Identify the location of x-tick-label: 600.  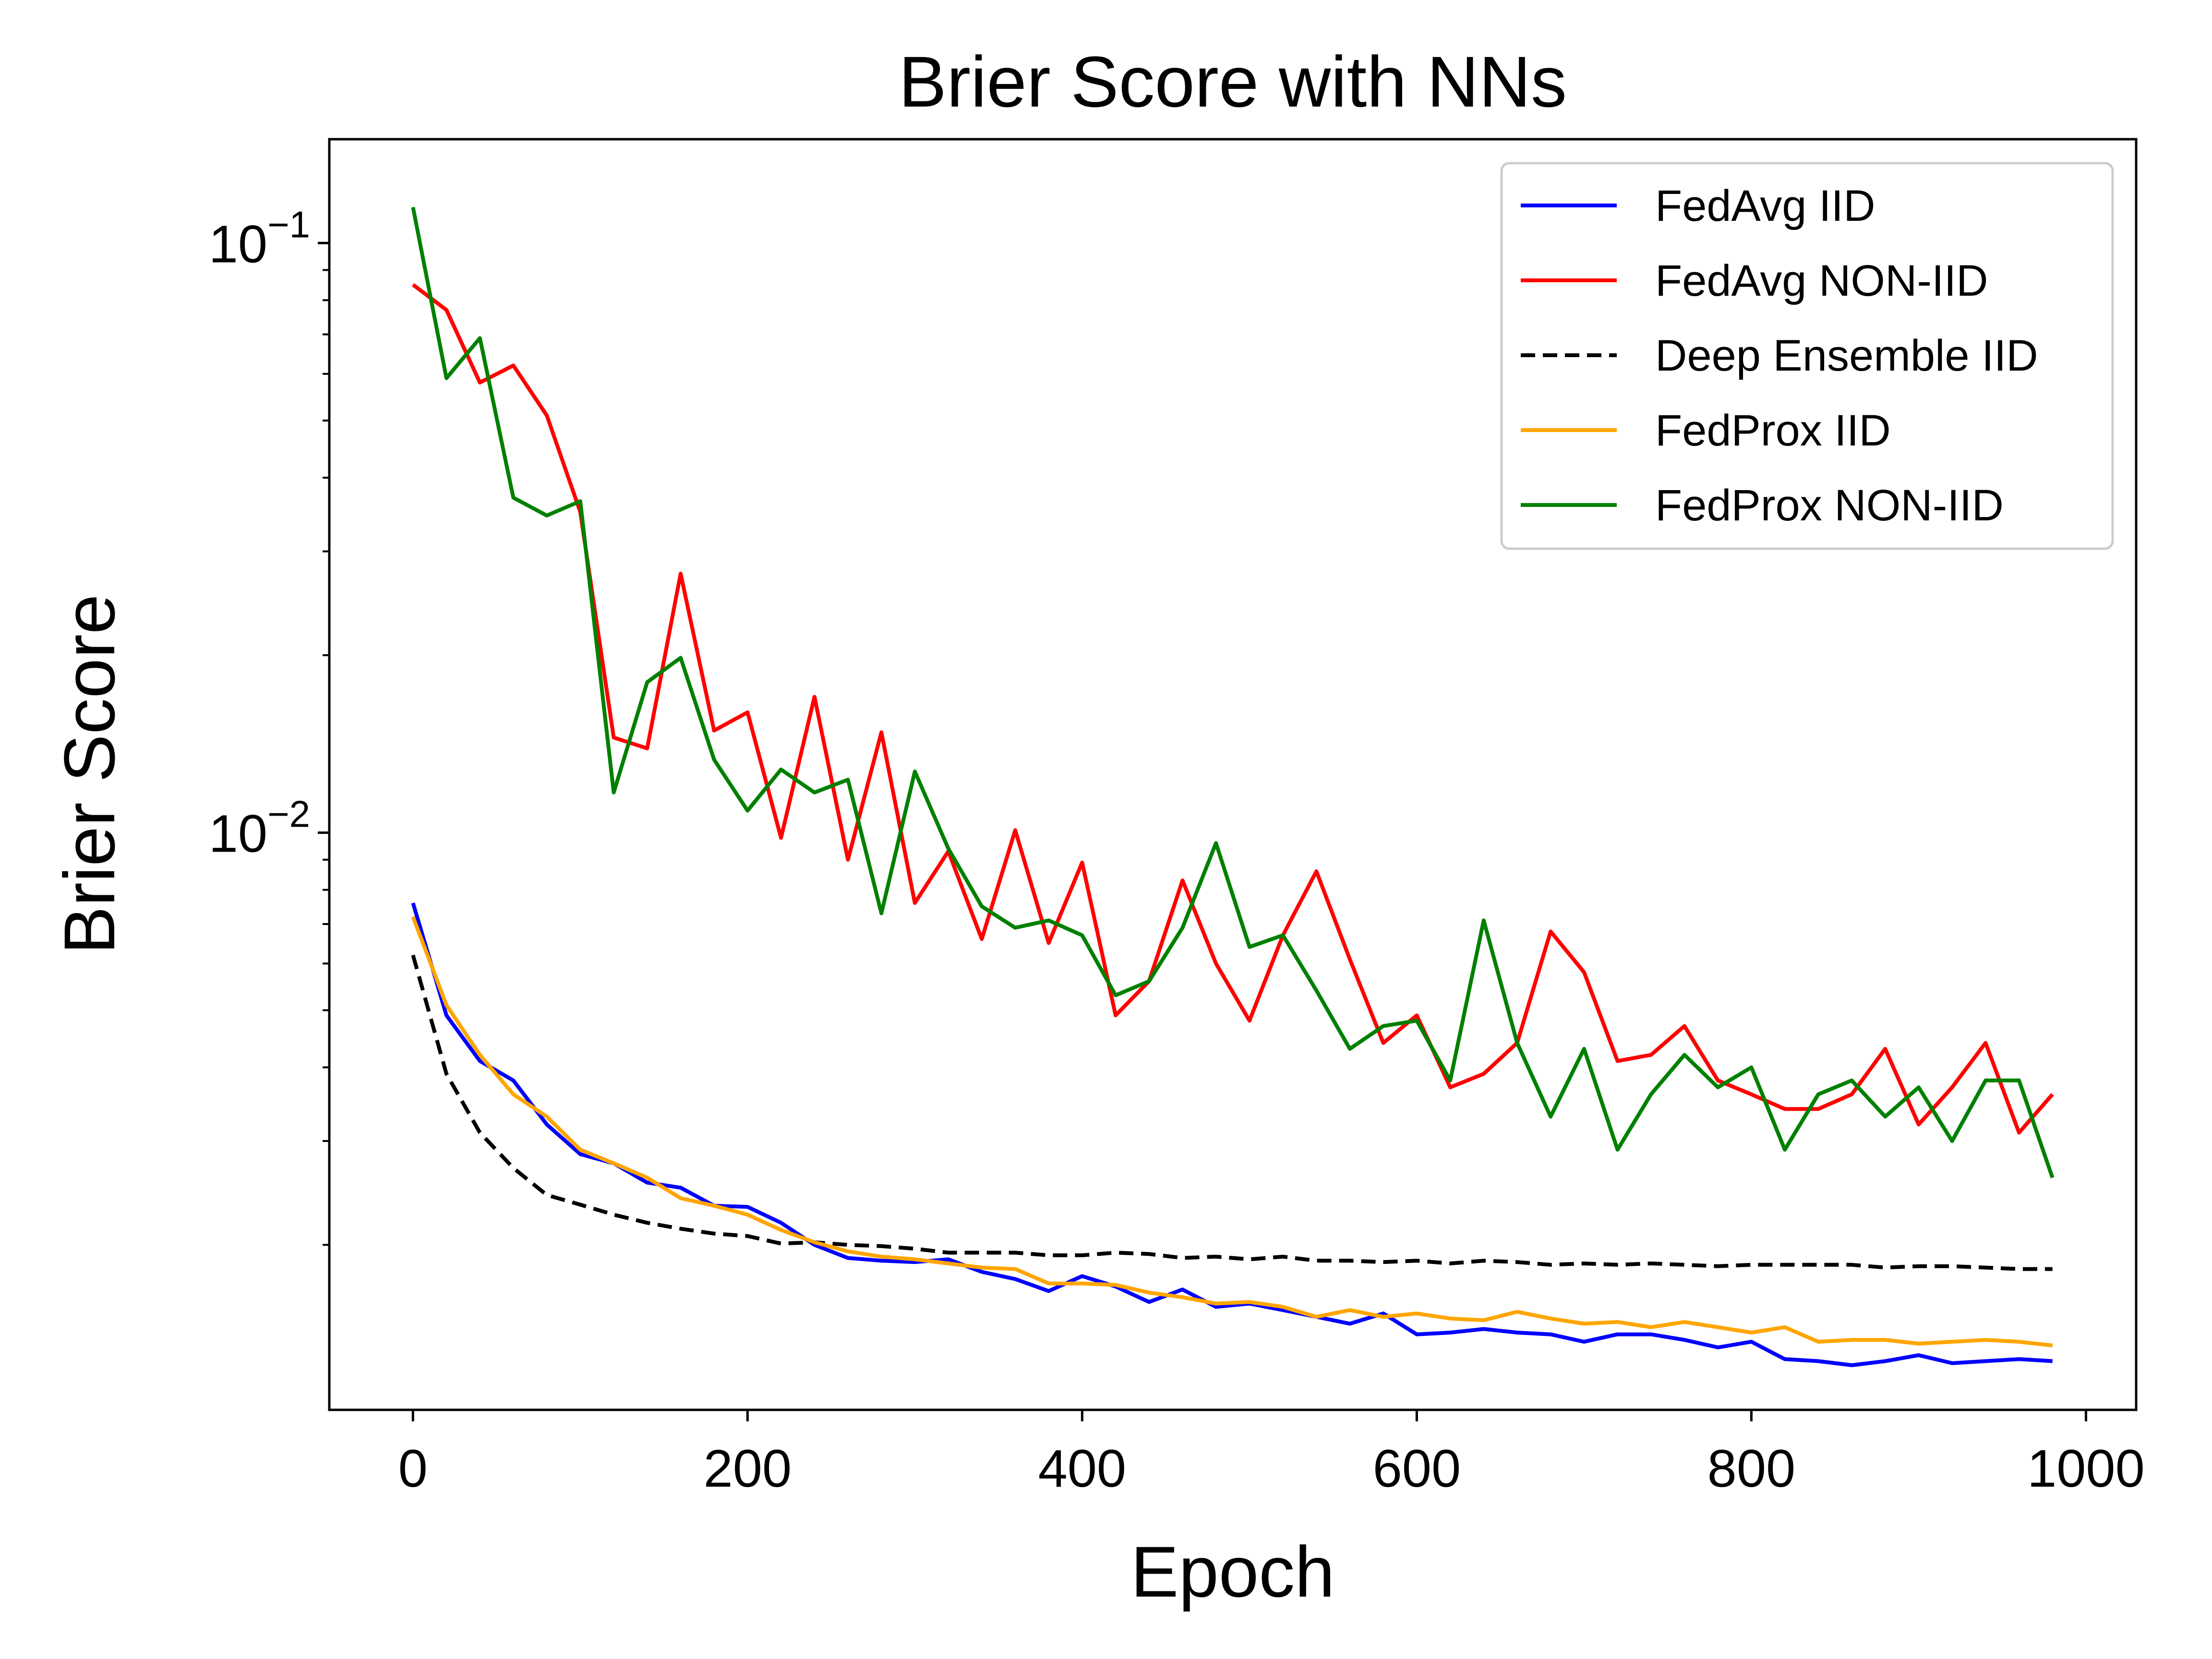
(1417, 1468).